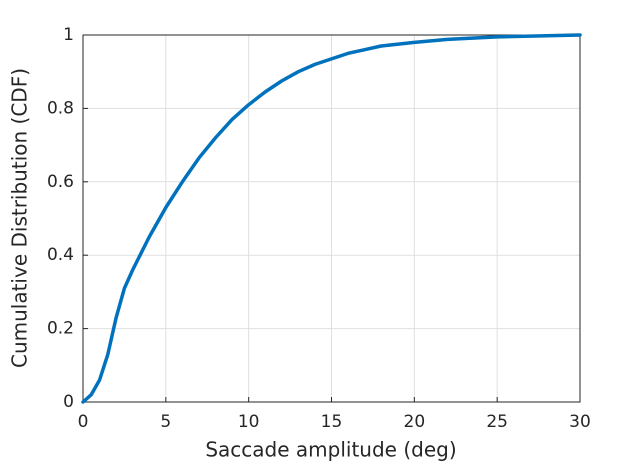  What do you see at coordinates (60, 255) in the screenshot?
I see `y-tick-label: 0.4` at bounding box center [60, 255].